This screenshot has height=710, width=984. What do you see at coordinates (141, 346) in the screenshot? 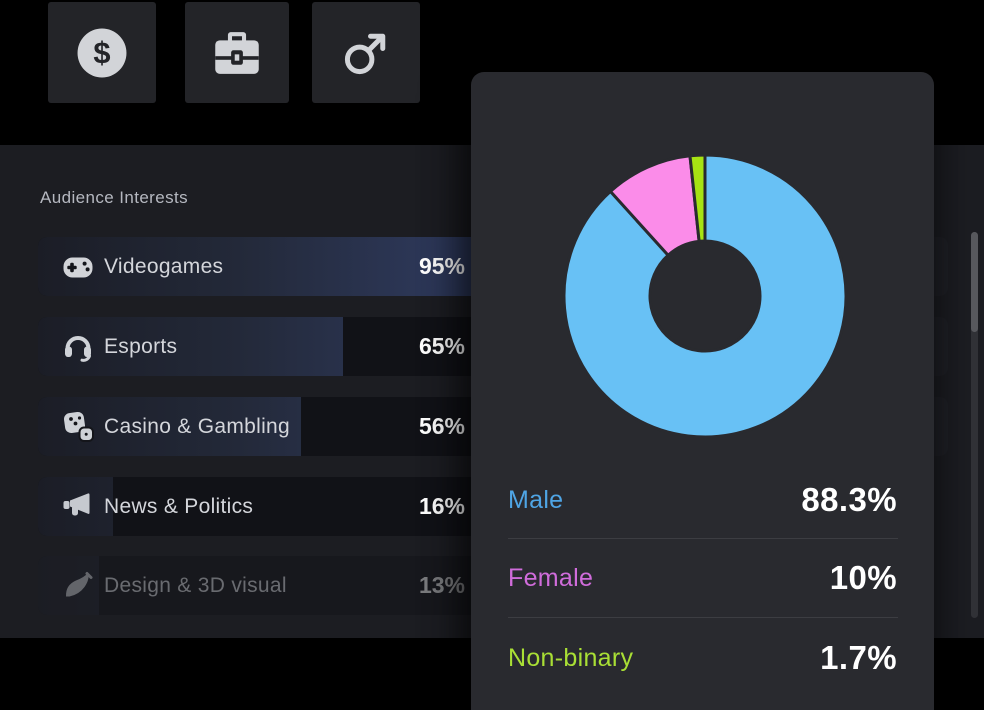
I see `interest-label: Esports` at bounding box center [141, 346].